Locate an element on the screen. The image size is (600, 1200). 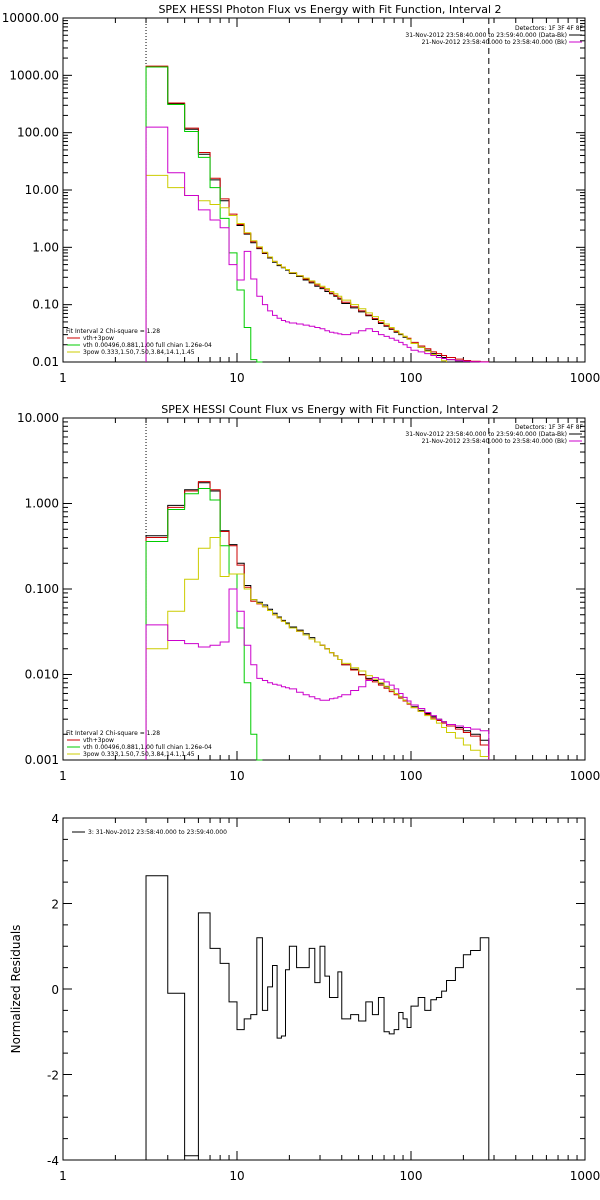
photon-fit-header: Fit Interval 2 Chi-square = 1.28 is located at coordinates (113, 331).